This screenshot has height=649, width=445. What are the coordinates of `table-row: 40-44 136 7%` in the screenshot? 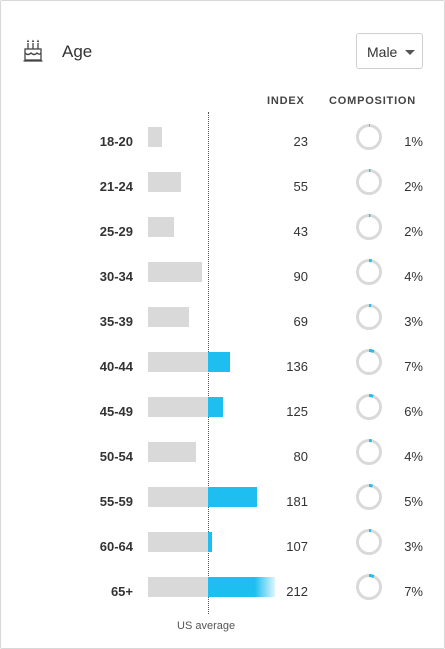 It's located at (222, 366).